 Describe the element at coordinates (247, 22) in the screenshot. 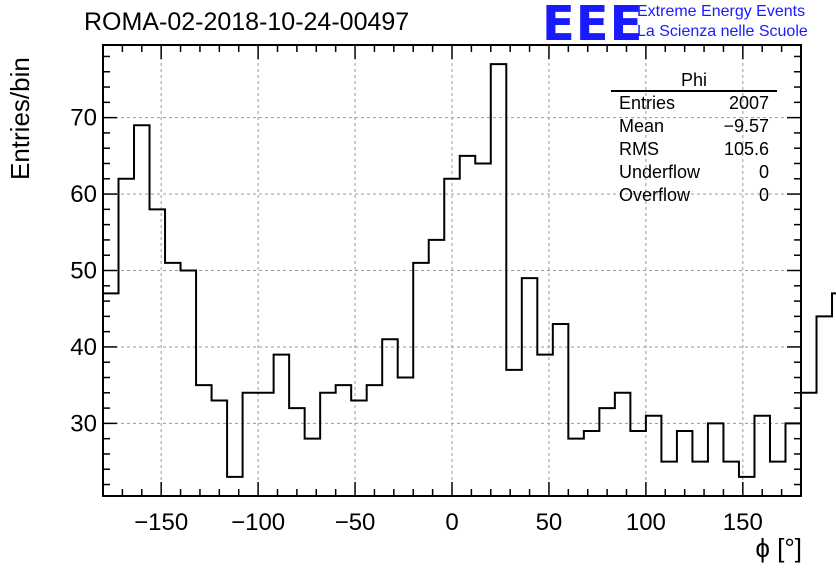

I see `chart-title: ROMA-02-2018-10-24-00497` at that location.